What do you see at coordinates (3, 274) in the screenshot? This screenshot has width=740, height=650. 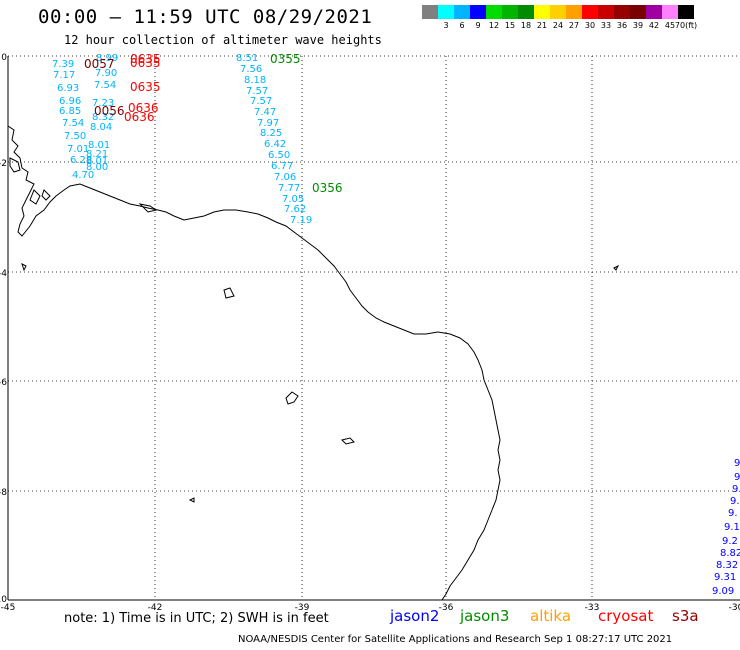 I see `y-tick-label: -4` at bounding box center [3, 274].